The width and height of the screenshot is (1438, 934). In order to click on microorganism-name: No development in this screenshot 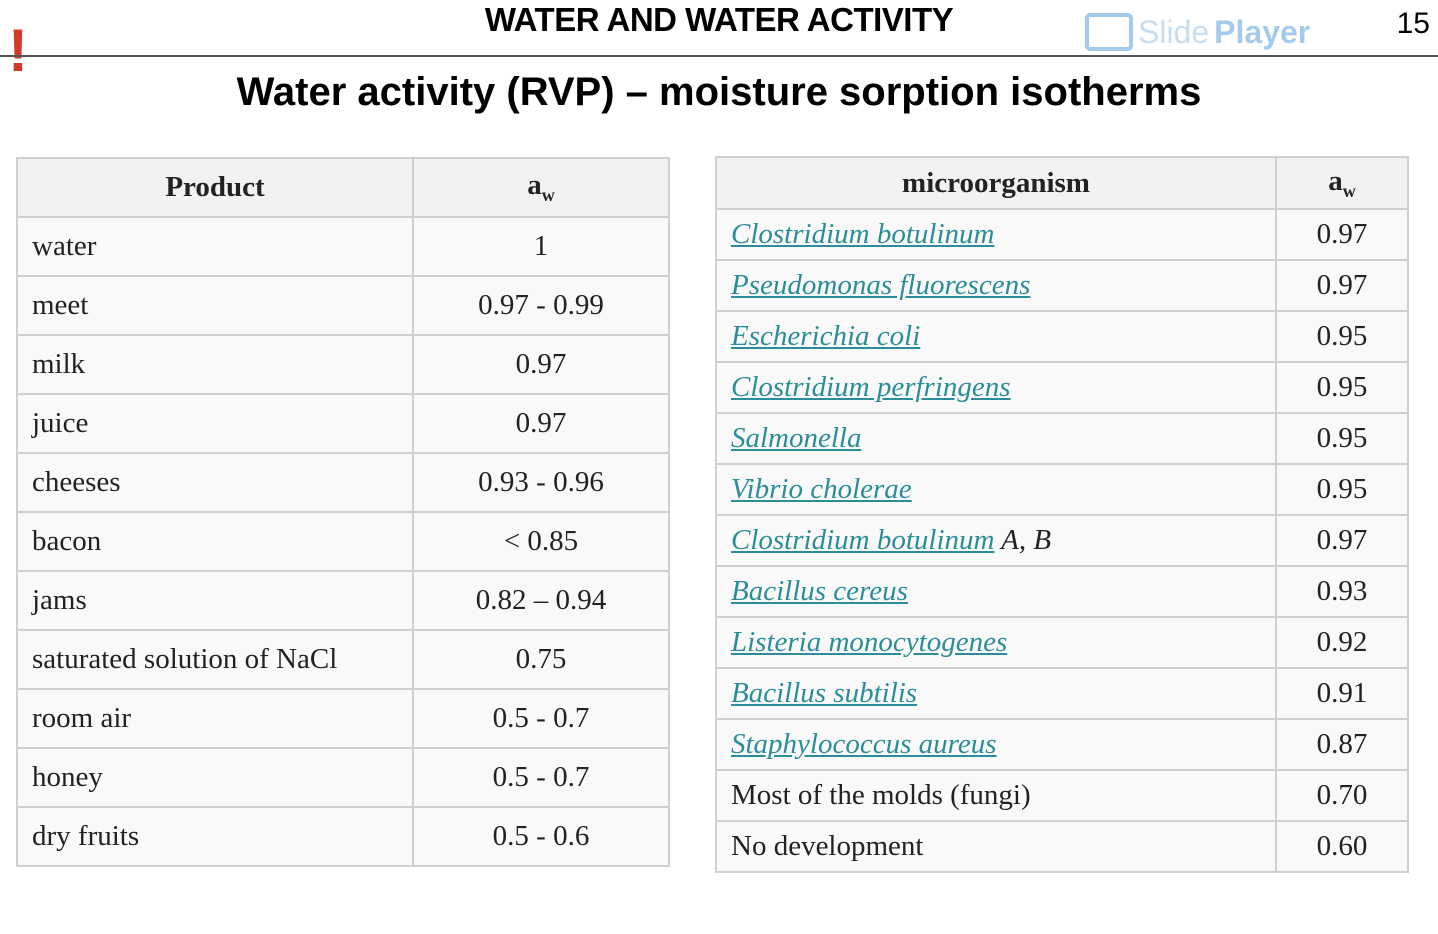, I will do `click(827, 846)`.